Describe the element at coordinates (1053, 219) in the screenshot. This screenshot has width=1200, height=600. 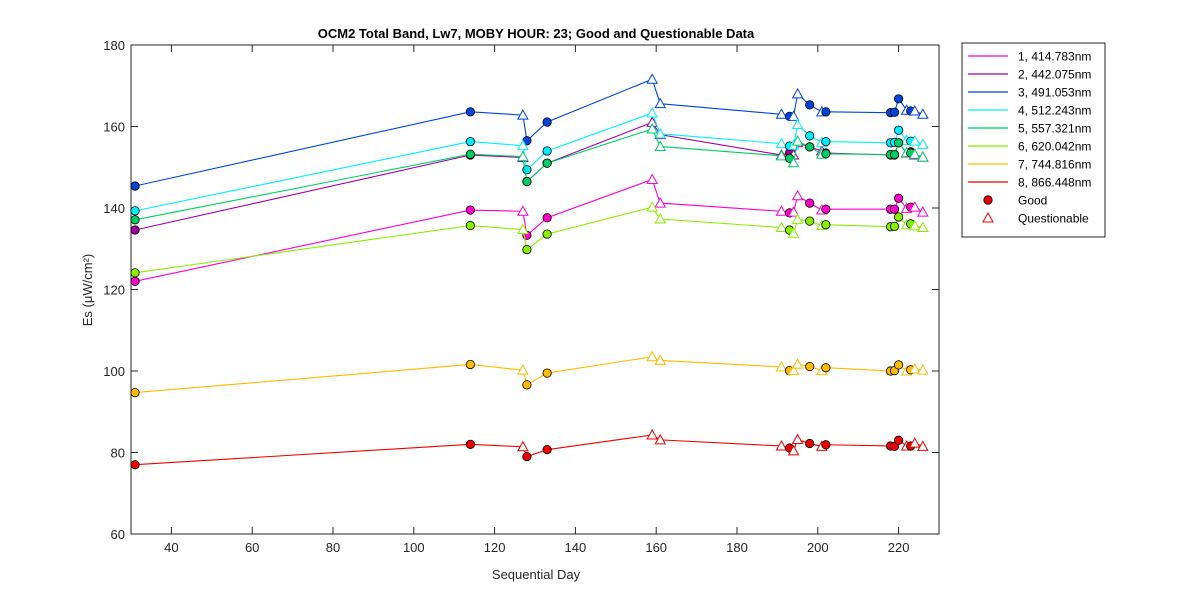
I see `legend-label: Questionable` at that location.